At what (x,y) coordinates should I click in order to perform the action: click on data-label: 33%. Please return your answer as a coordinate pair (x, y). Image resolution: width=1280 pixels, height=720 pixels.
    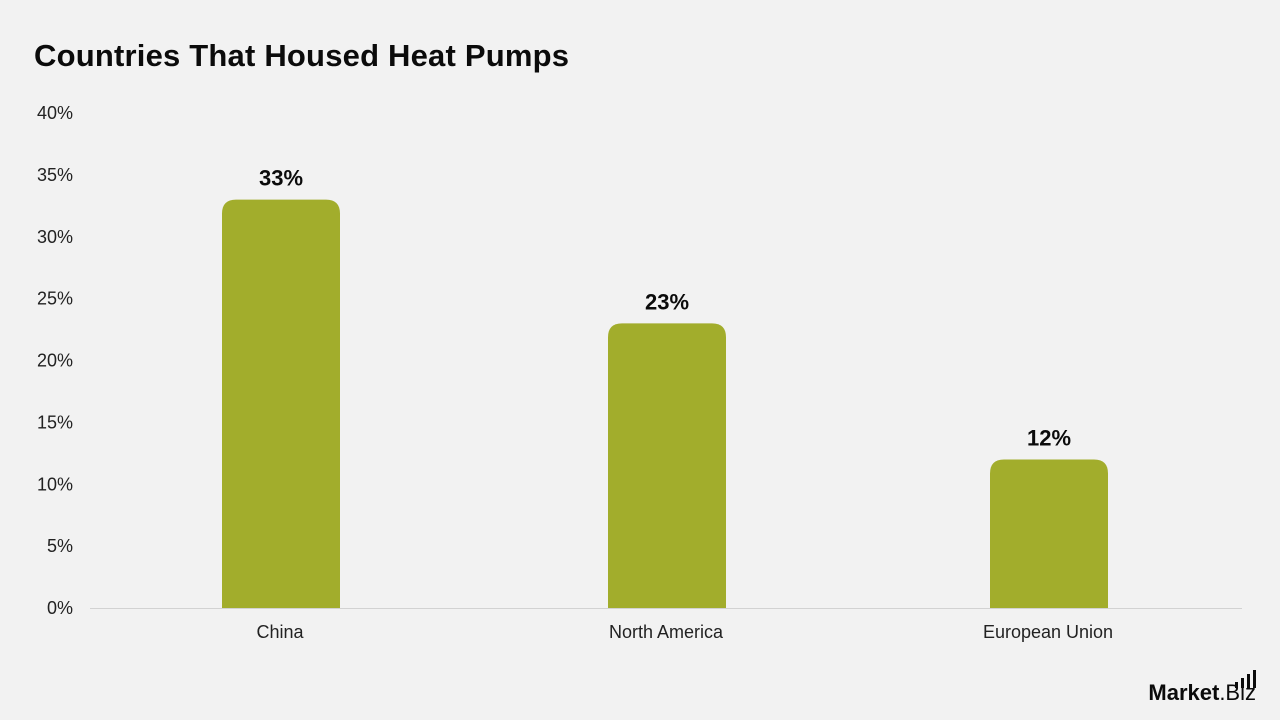
    Looking at the image, I should click on (281, 178).